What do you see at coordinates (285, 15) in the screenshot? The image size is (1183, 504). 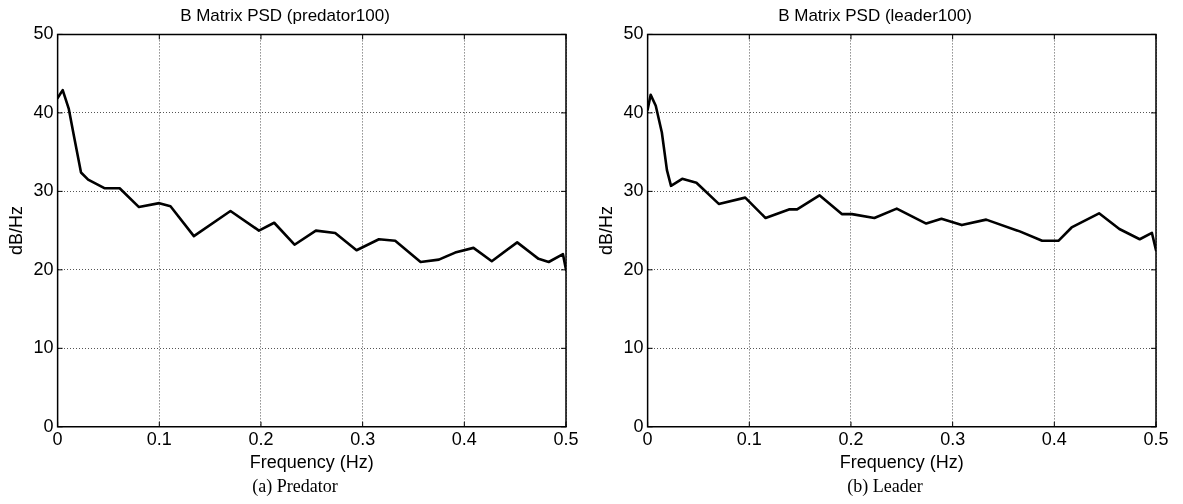 I see `chart-title: B Matrix PSD (predator100)` at bounding box center [285, 15].